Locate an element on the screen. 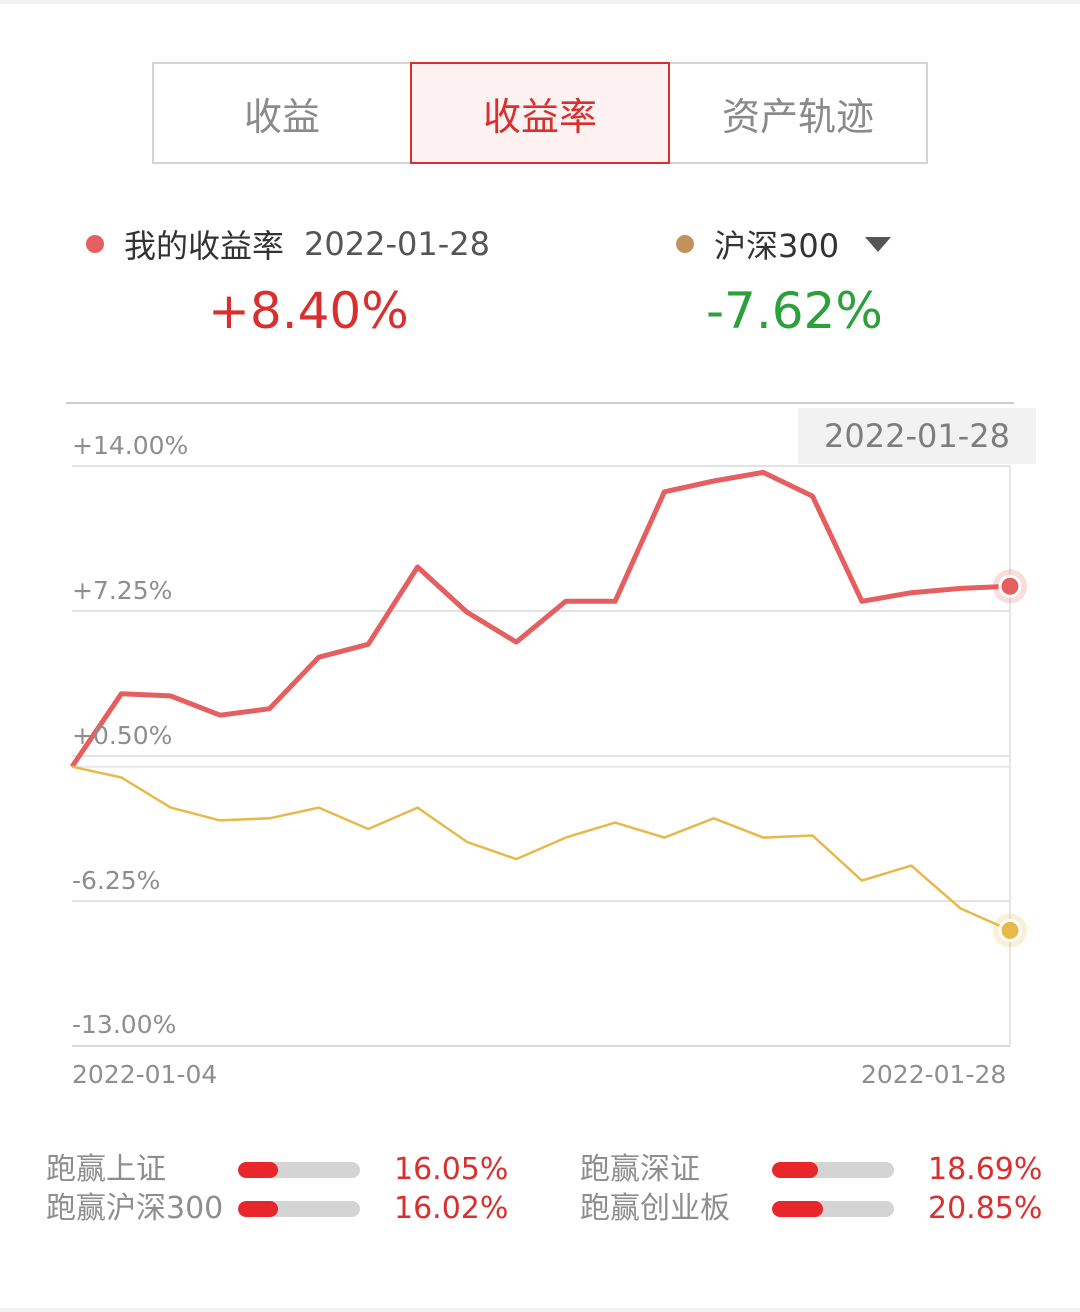 The height and width of the screenshot is (1312, 1080). compare-chinext: 跑赢创业板 20.85% is located at coordinates (815, 1209).